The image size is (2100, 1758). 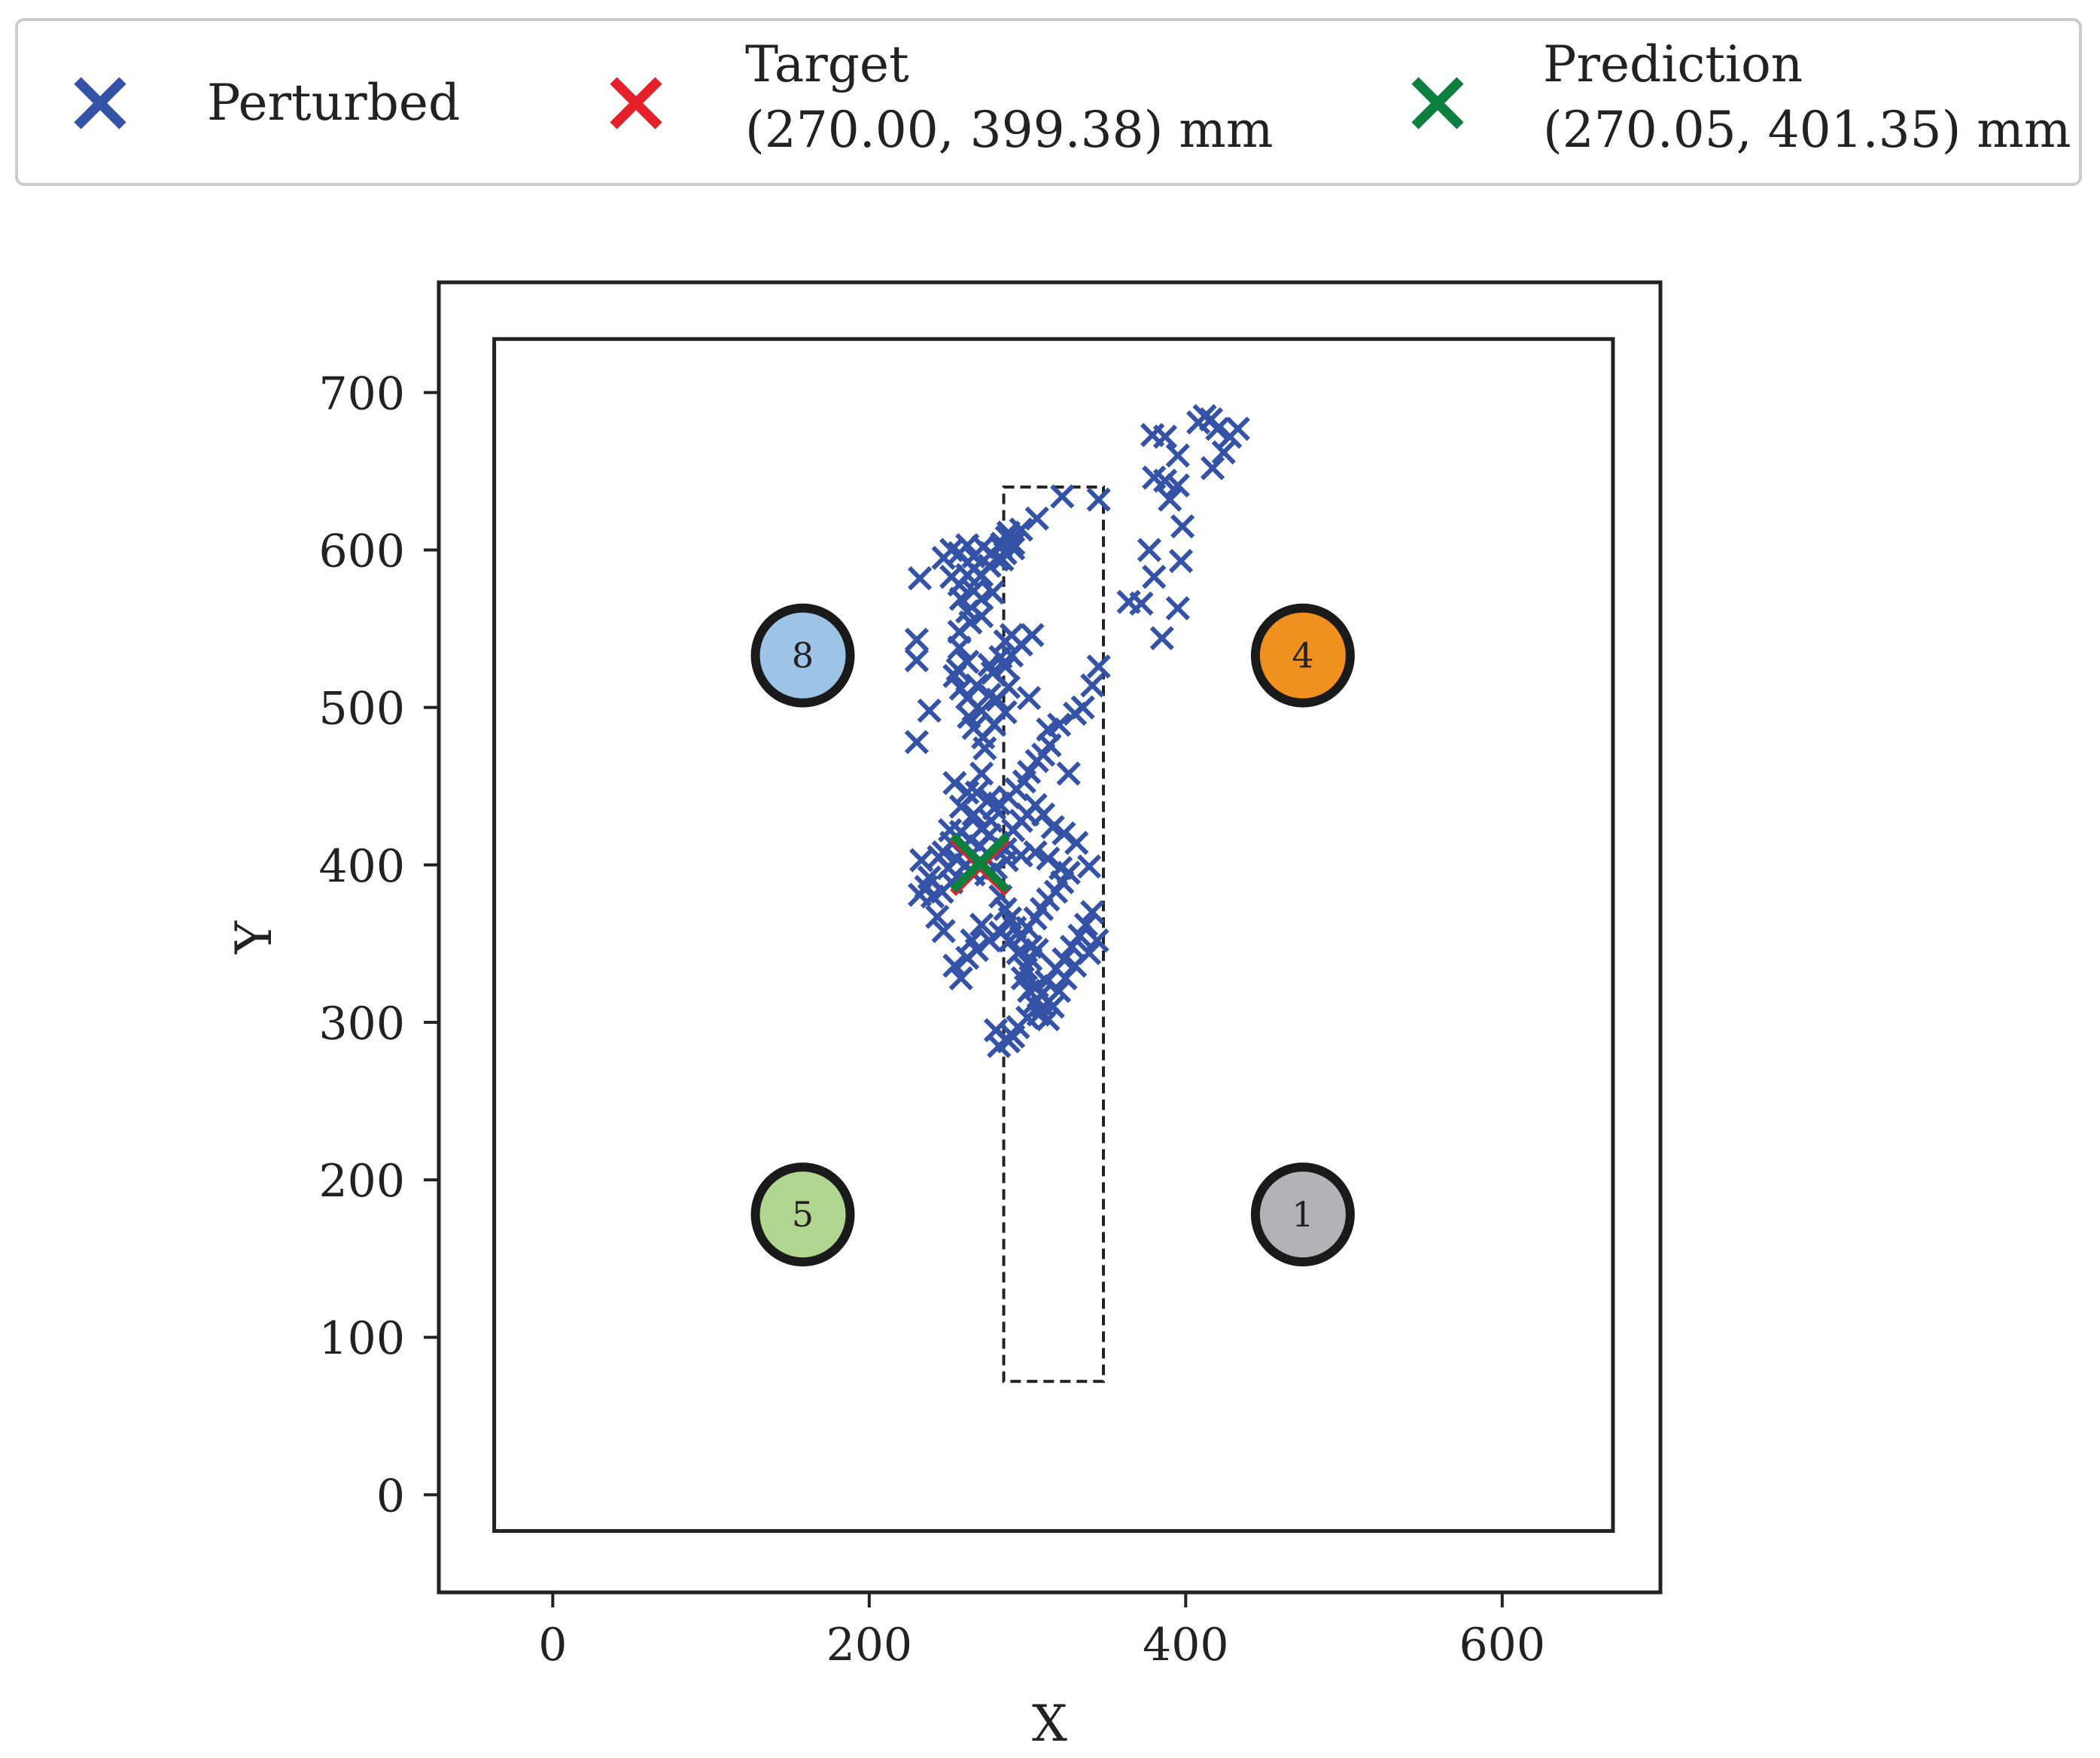 What do you see at coordinates (361, 393) in the screenshot?
I see `y-tick-label: 700` at bounding box center [361, 393].